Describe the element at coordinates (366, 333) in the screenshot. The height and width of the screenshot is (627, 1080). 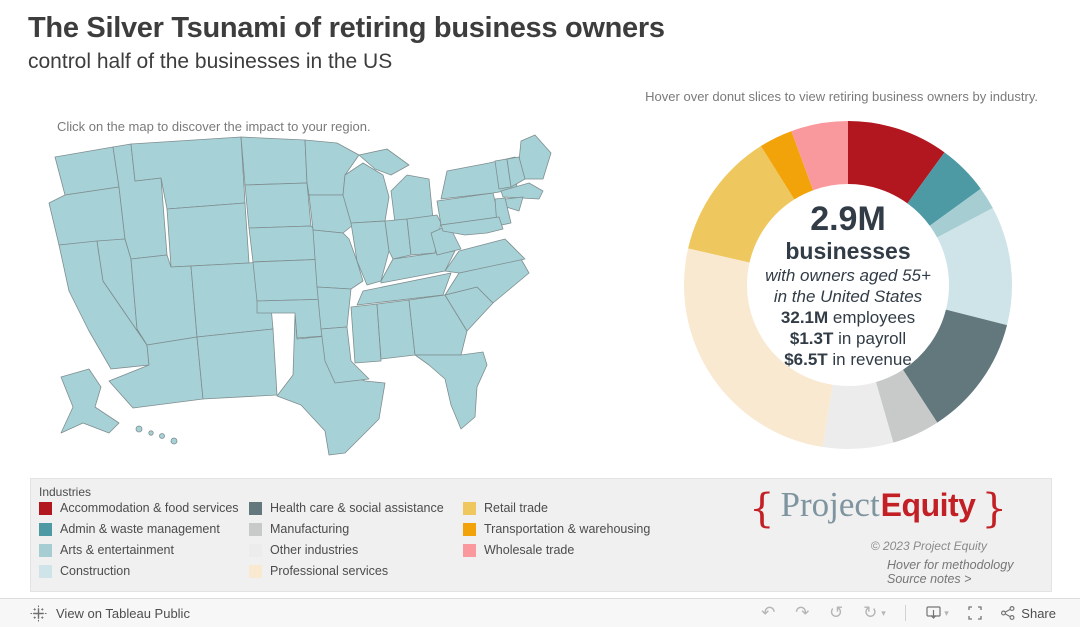
I see `state-ms` at that location.